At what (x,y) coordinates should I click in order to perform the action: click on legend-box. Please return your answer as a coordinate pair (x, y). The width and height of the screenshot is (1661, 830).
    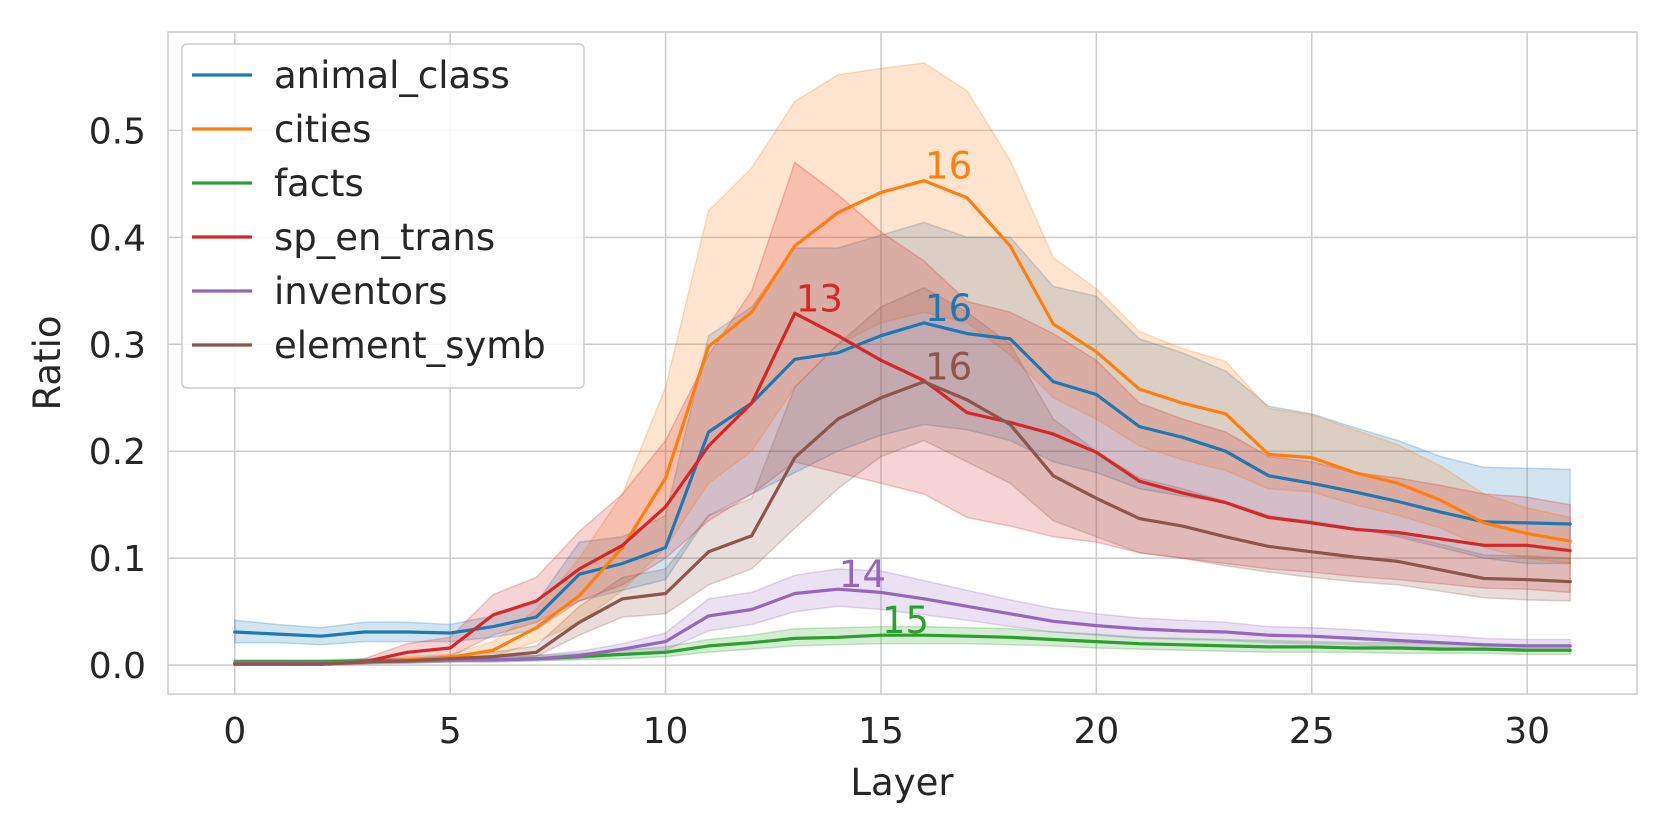
    Looking at the image, I should click on (383, 216).